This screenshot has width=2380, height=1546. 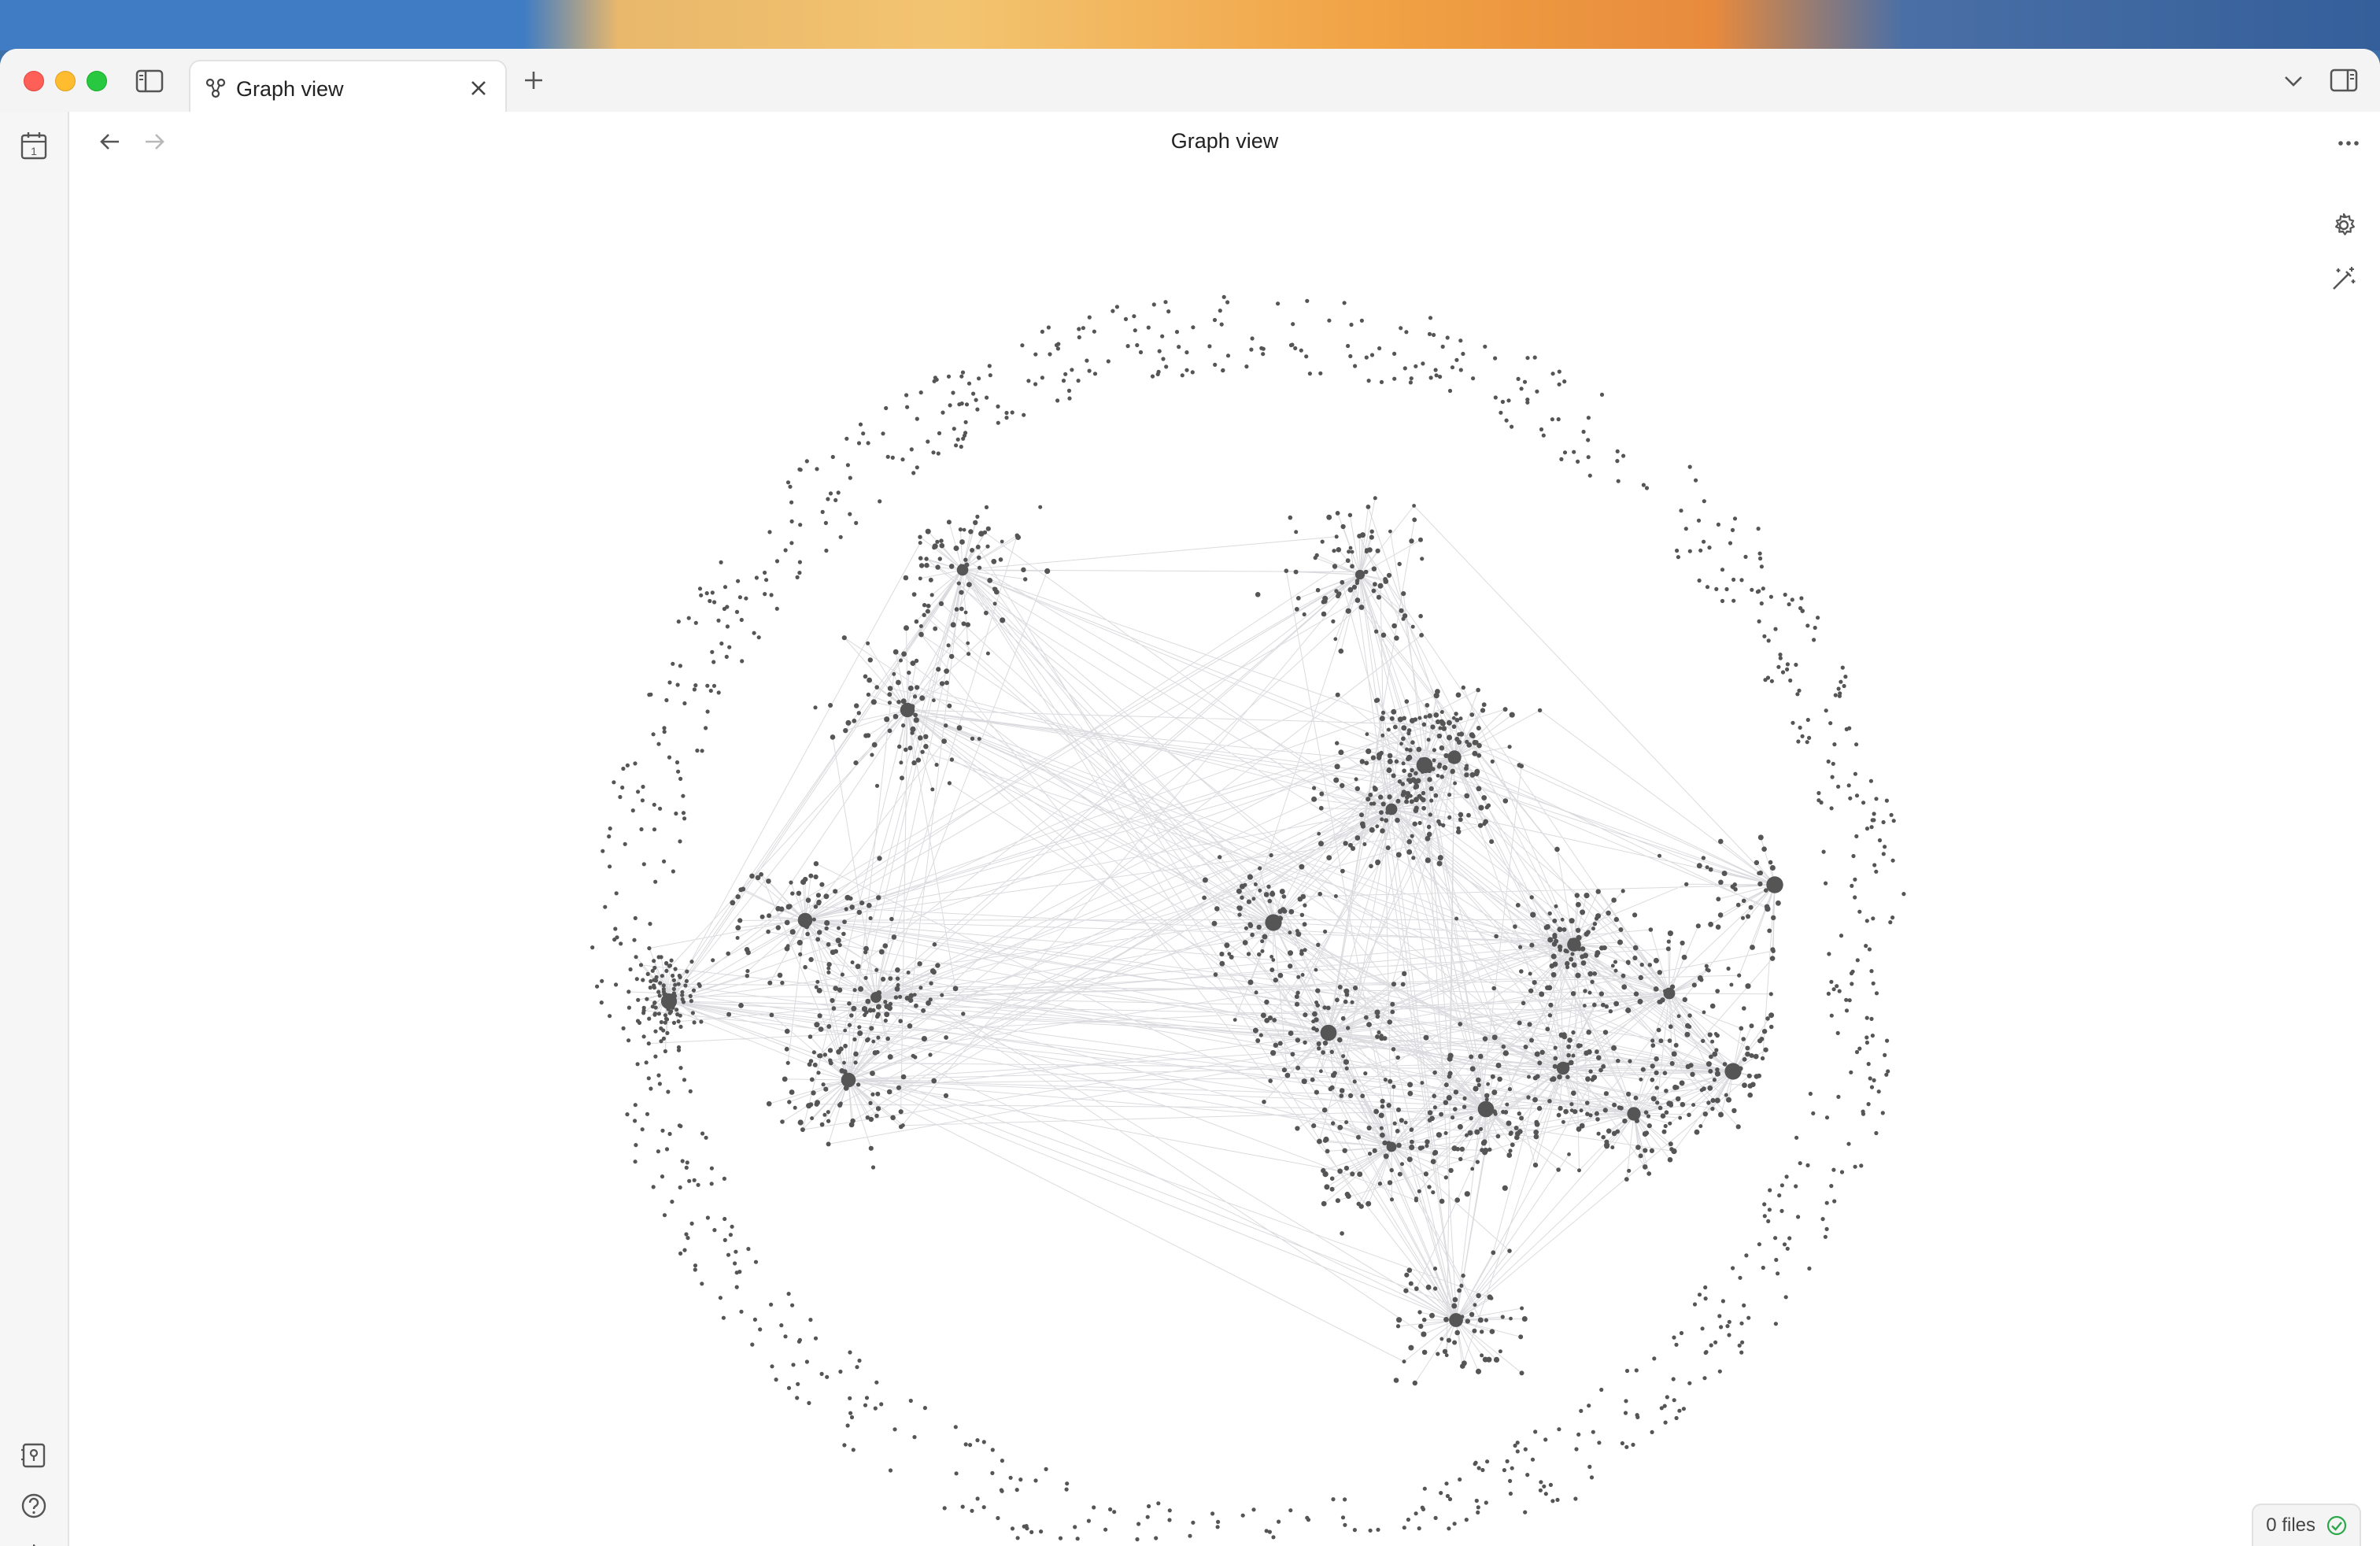 I want to click on close-window-button, so click(x=34, y=81).